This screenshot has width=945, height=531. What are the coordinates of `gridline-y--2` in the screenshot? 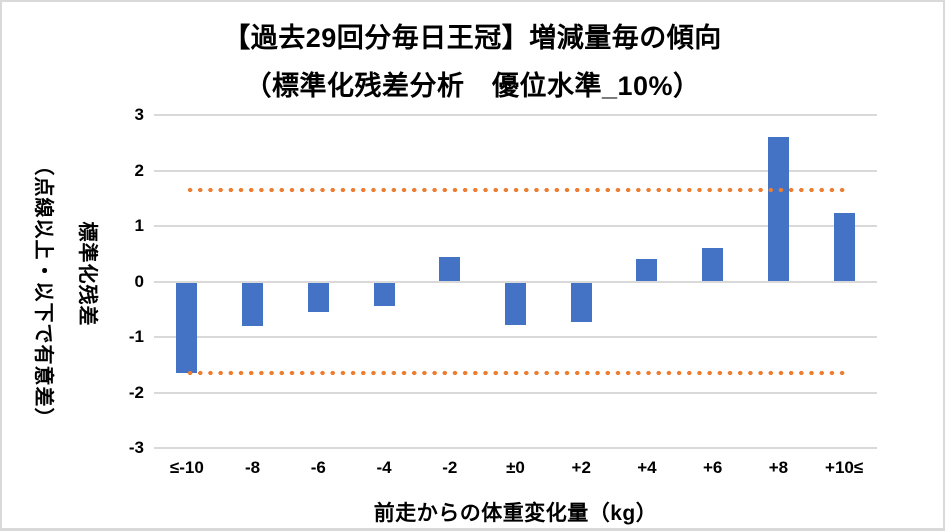 It's located at (515, 392).